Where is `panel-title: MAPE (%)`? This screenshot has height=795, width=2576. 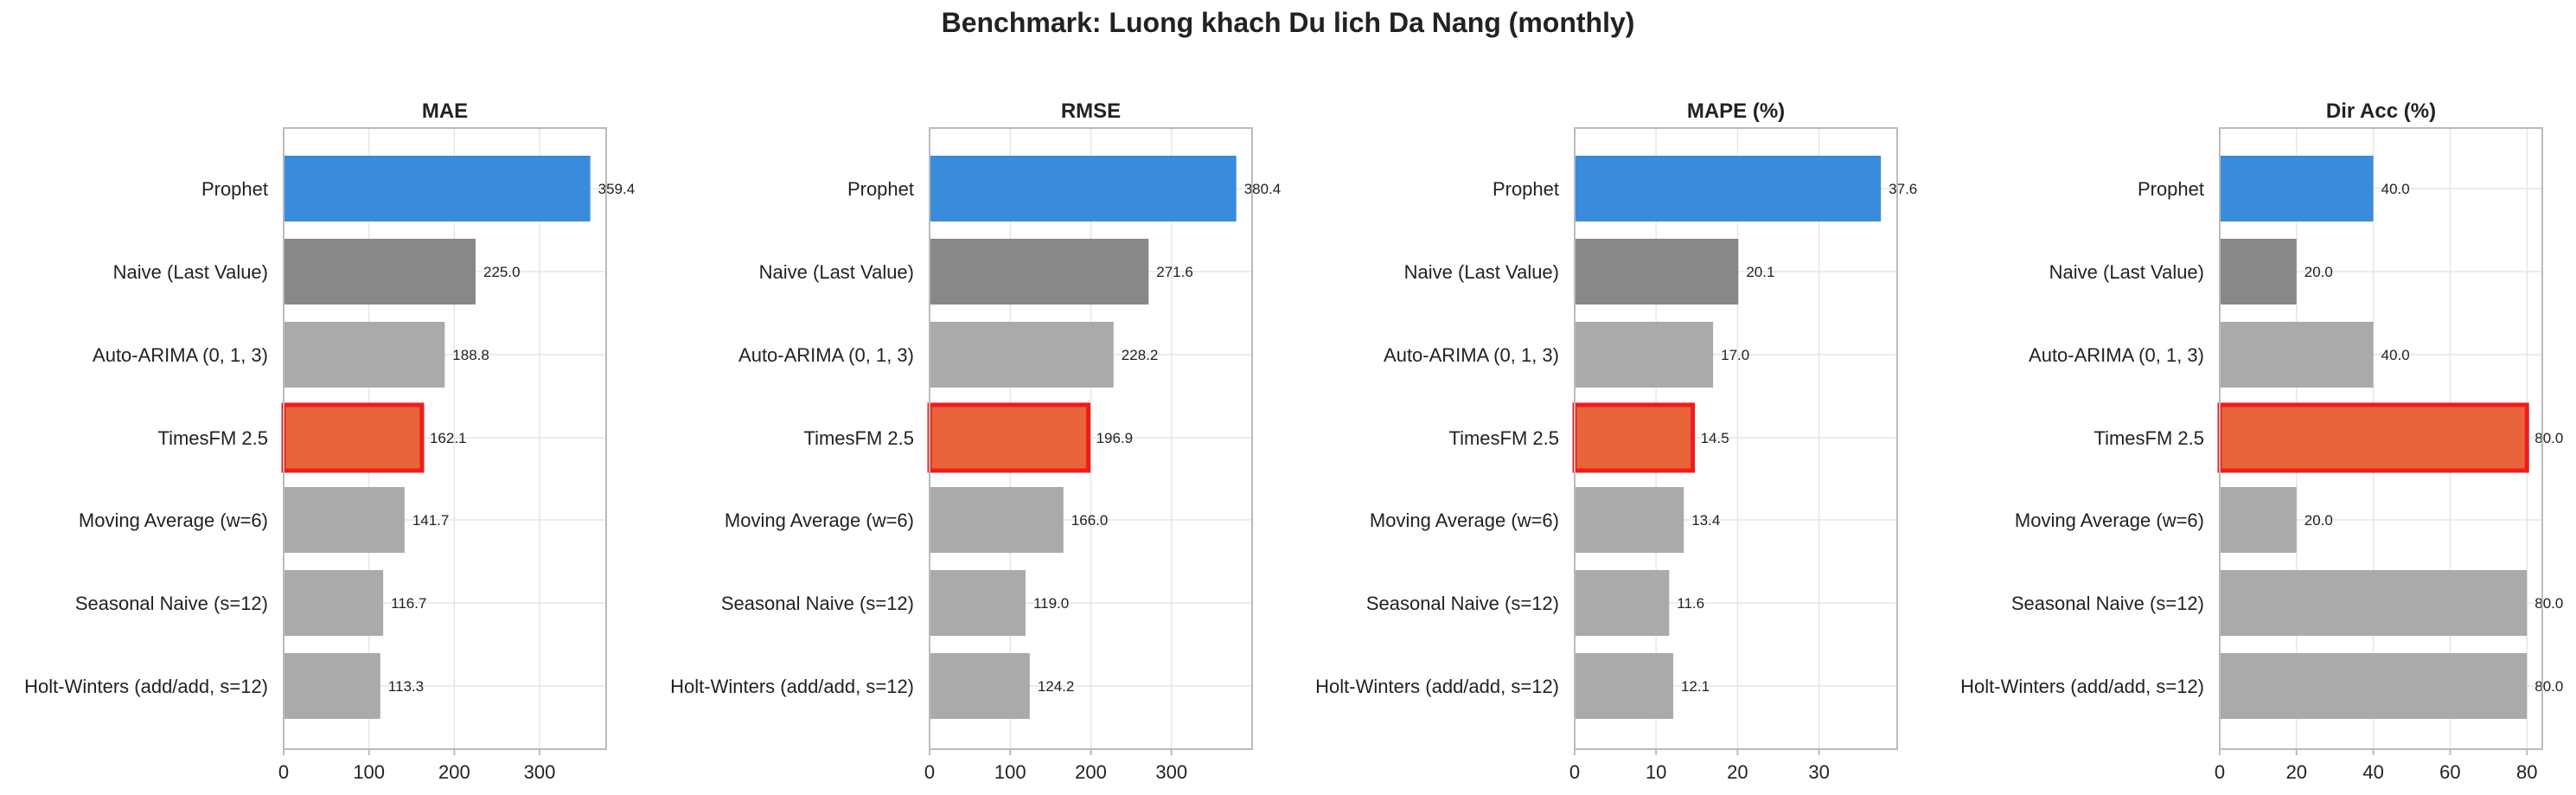
panel-title: MAPE (%) is located at coordinates (1736, 111).